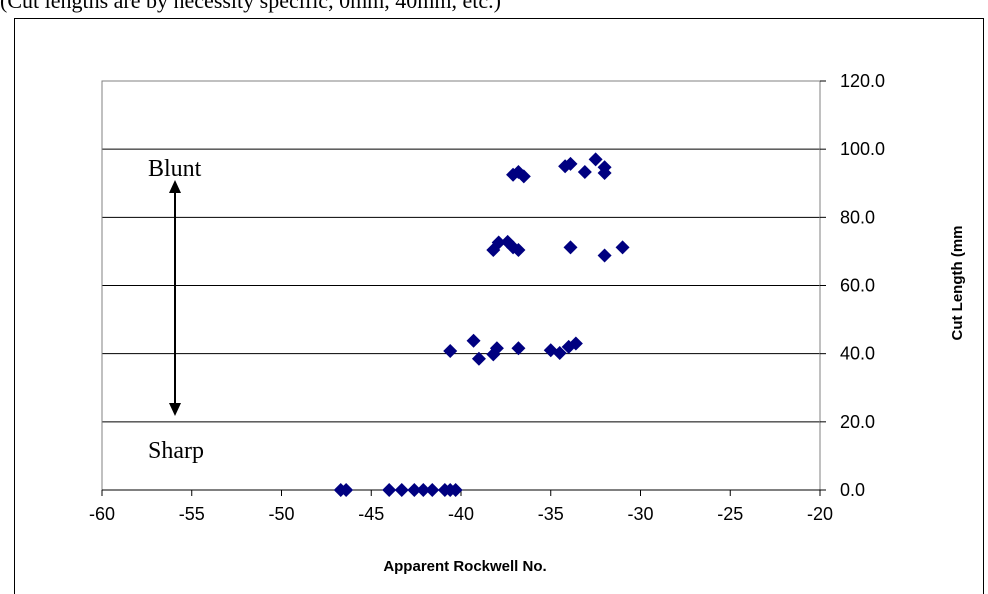 This screenshot has height=594, width=988. I want to click on x-tick-label: -35, so click(551, 514).